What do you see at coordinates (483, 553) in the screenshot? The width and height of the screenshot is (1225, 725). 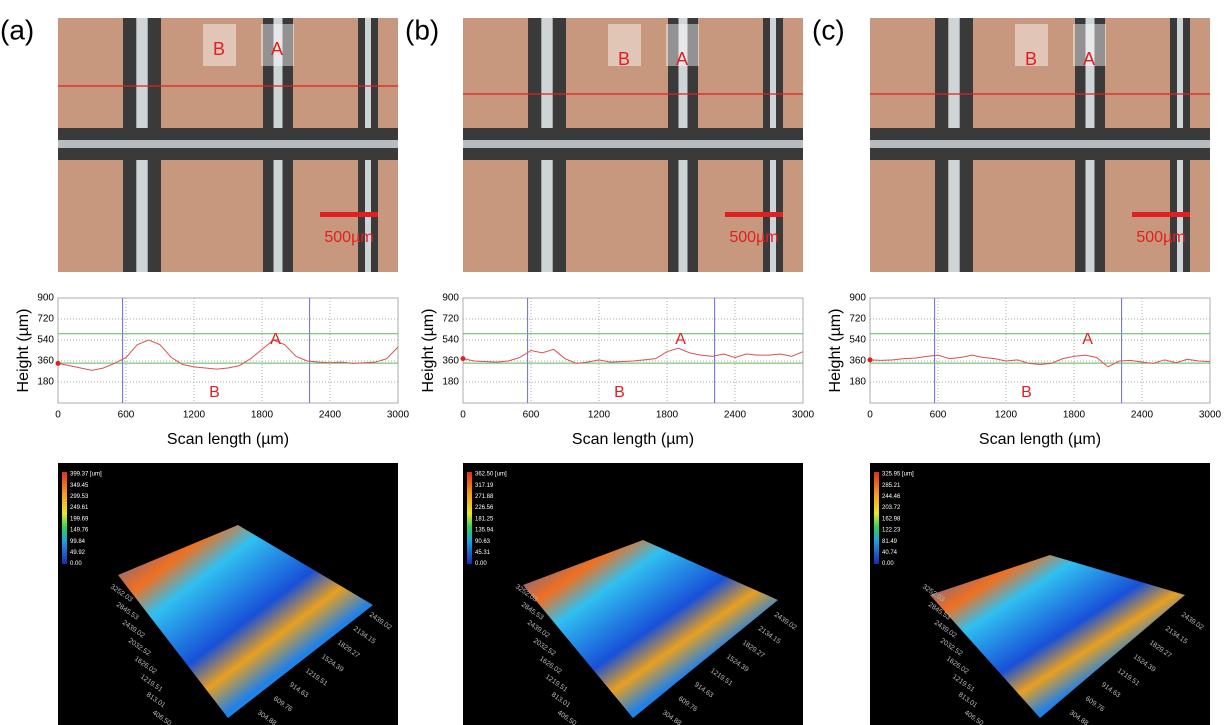 I see `colorbar-label: 45.31` at bounding box center [483, 553].